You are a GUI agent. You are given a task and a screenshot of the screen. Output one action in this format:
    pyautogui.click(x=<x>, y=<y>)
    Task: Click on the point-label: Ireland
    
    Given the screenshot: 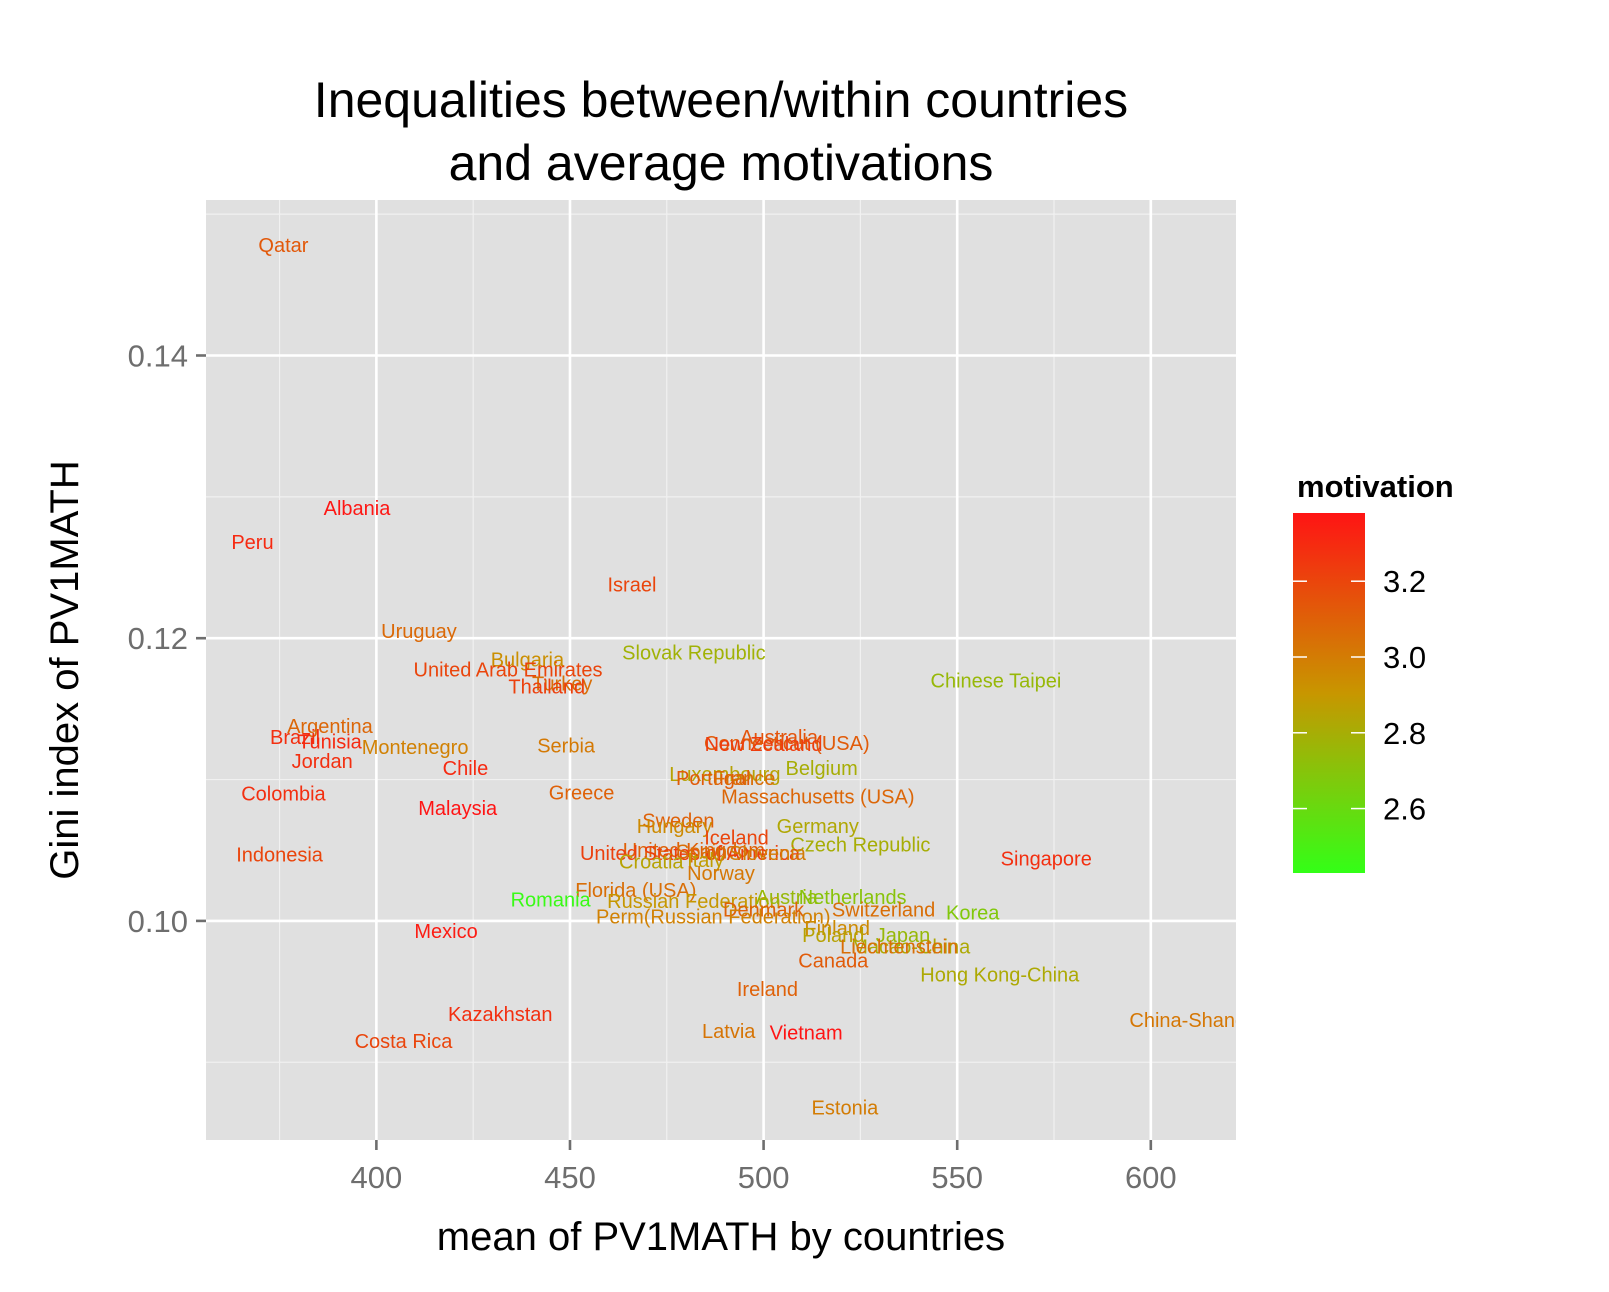 What is the action you would take?
    pyautogui.click(x=767, y=990)
    